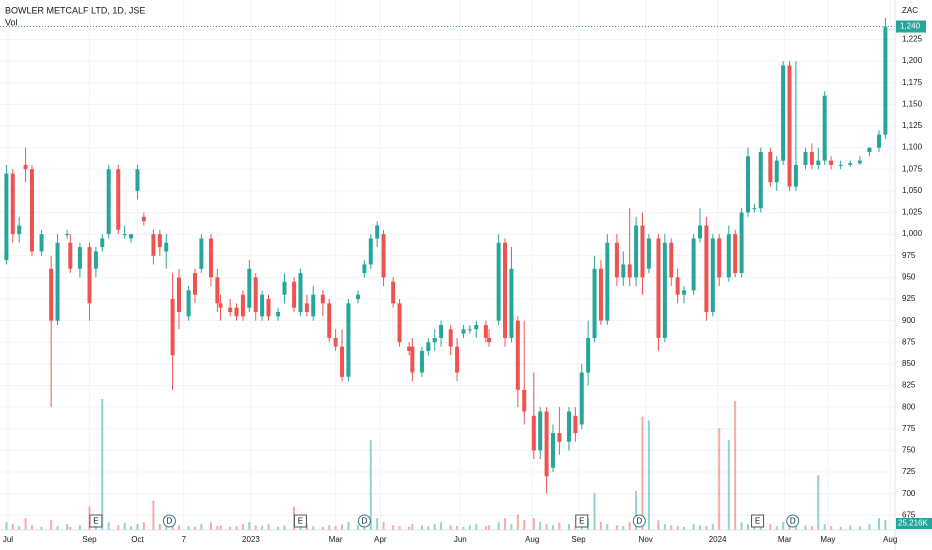 The image size is (932, 550). I want to click on y-tick-label: 1,100, so click(912, 147).